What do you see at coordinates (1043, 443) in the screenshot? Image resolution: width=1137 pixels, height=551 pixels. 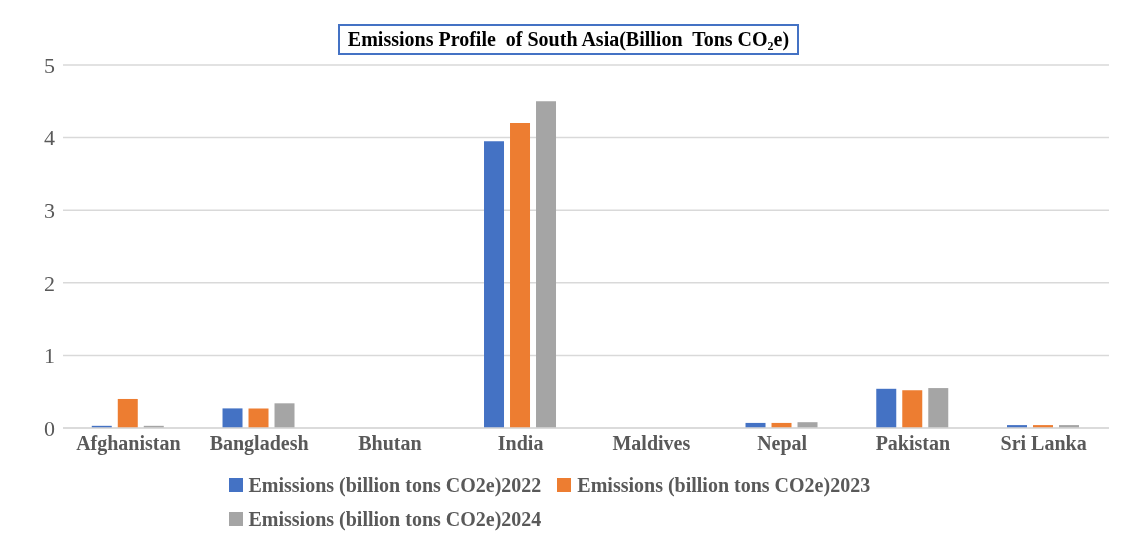 I see `x-tick-label: Sri Lanka` at bounding box center [1043, 443].